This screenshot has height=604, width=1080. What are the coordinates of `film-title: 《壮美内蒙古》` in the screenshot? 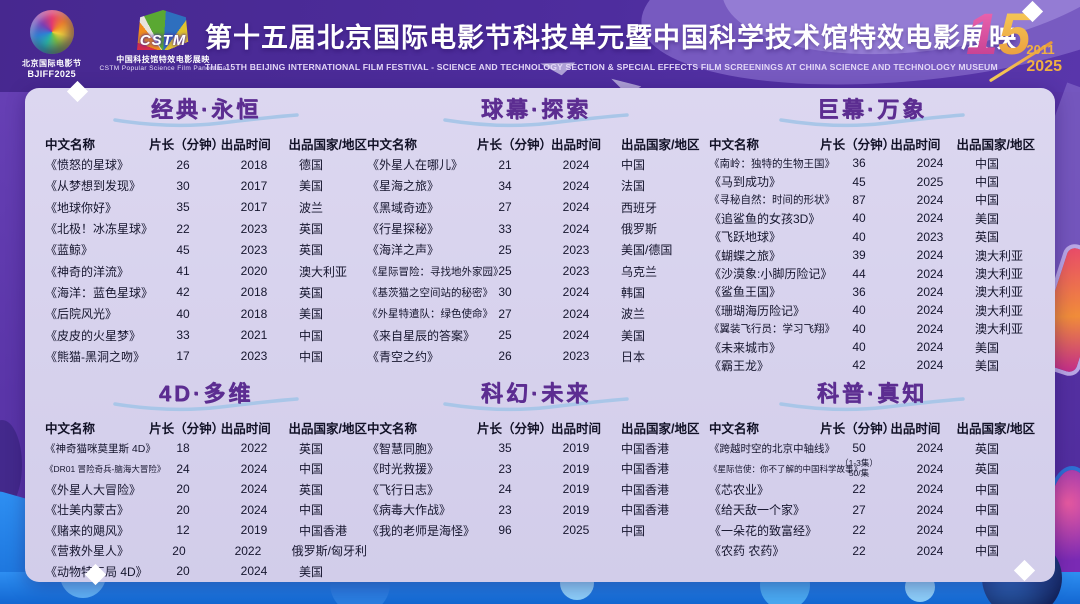 It's located at (87, 510).